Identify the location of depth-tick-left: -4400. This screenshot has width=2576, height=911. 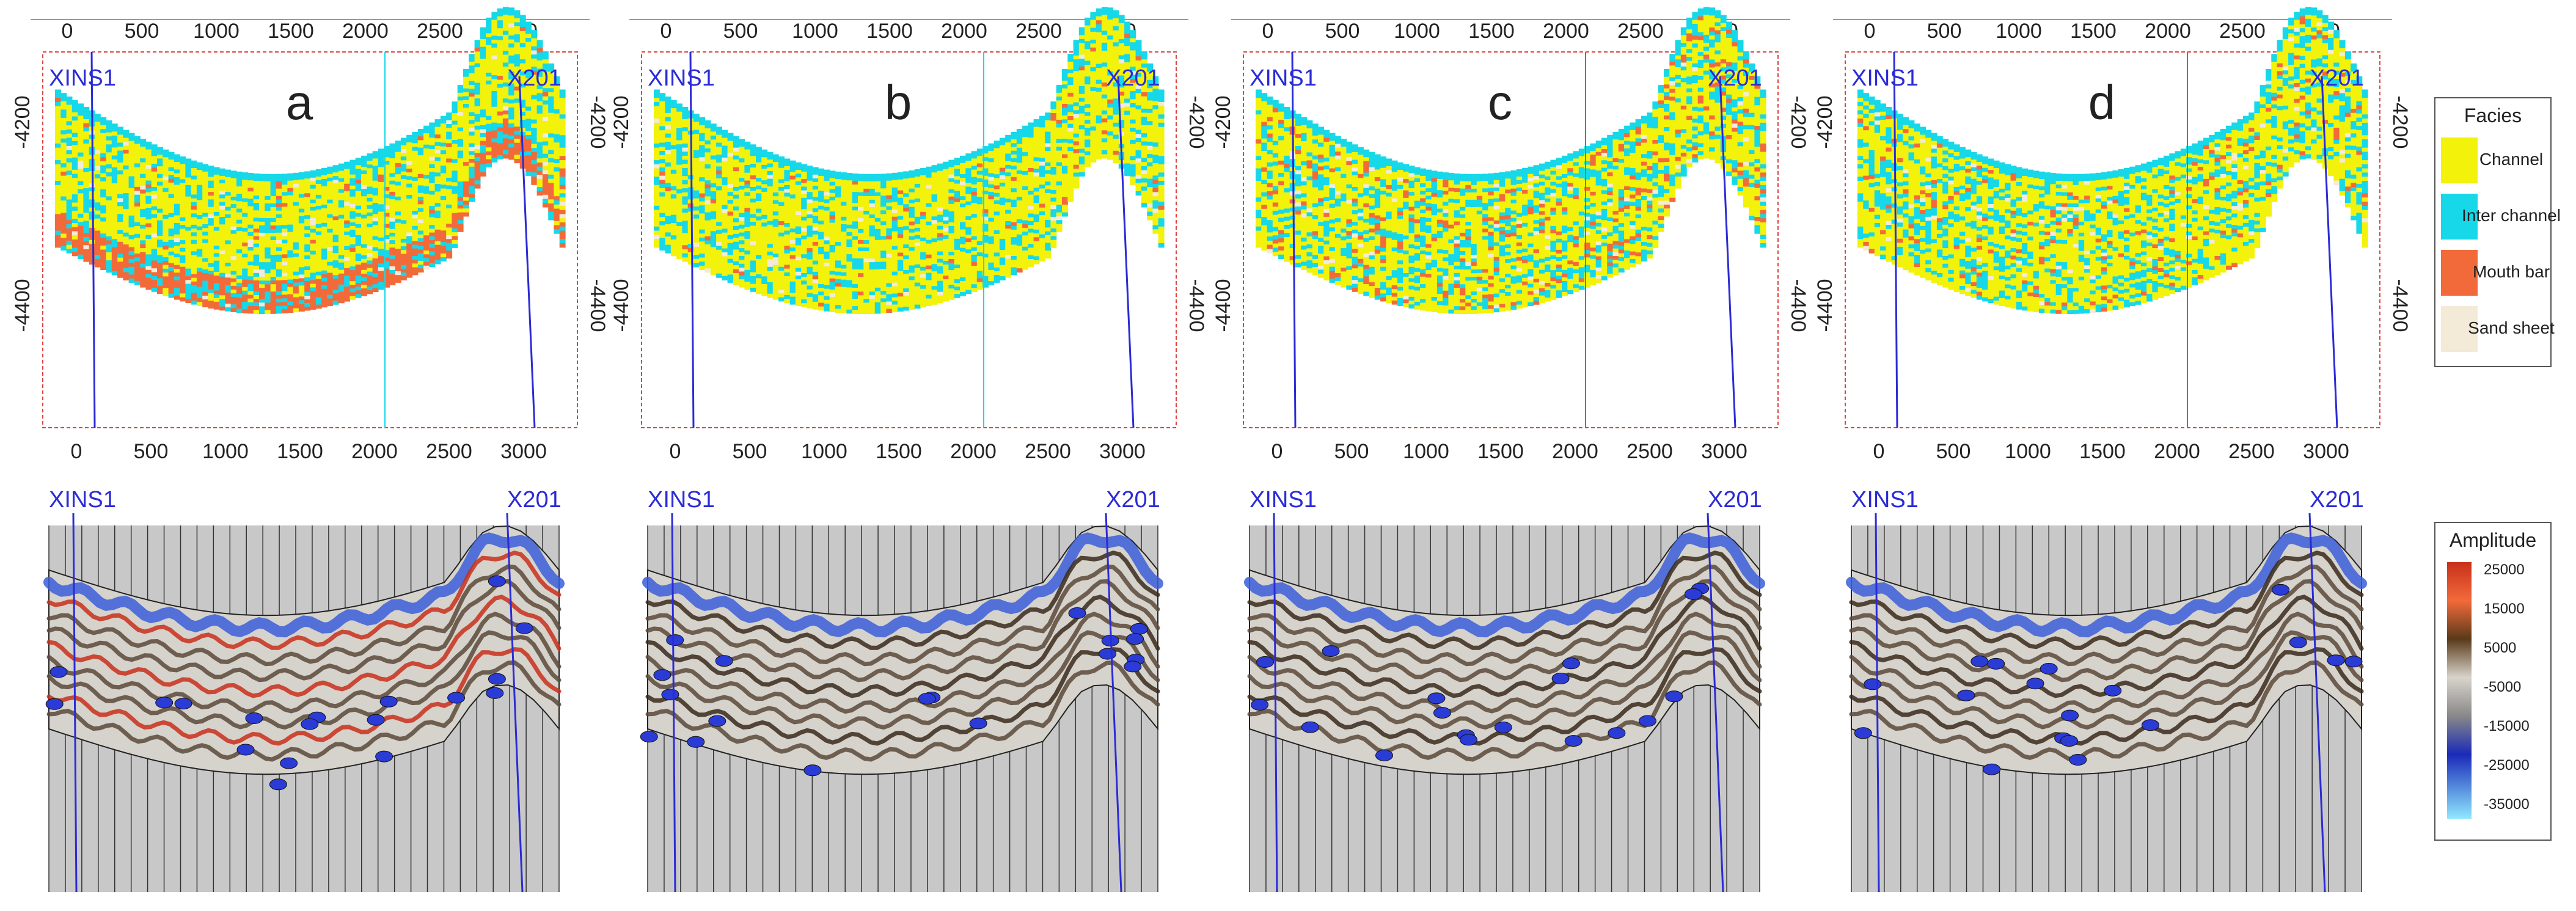
(22, 305).